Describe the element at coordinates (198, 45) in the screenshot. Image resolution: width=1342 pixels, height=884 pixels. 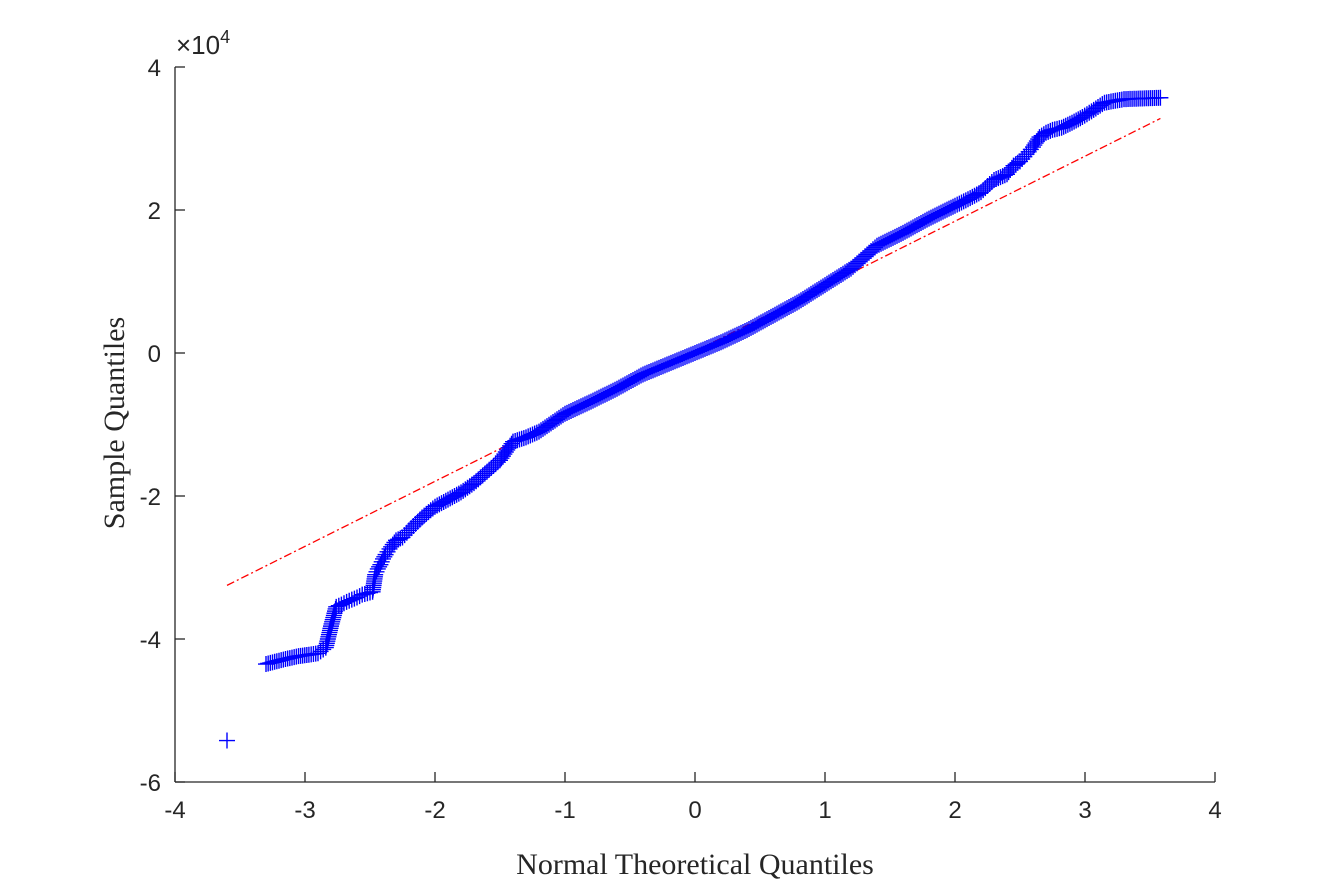
I see `y-multiplier-base: ×10` at that location.